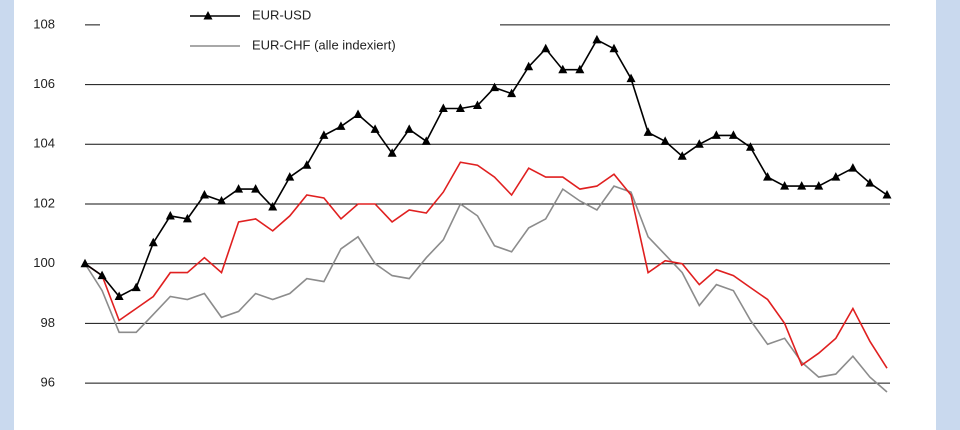 The height and width of the screenshot is (430, 960). Describe the element at coordinates (300, 31) in the screenshot. I see `legend-box` at that location.